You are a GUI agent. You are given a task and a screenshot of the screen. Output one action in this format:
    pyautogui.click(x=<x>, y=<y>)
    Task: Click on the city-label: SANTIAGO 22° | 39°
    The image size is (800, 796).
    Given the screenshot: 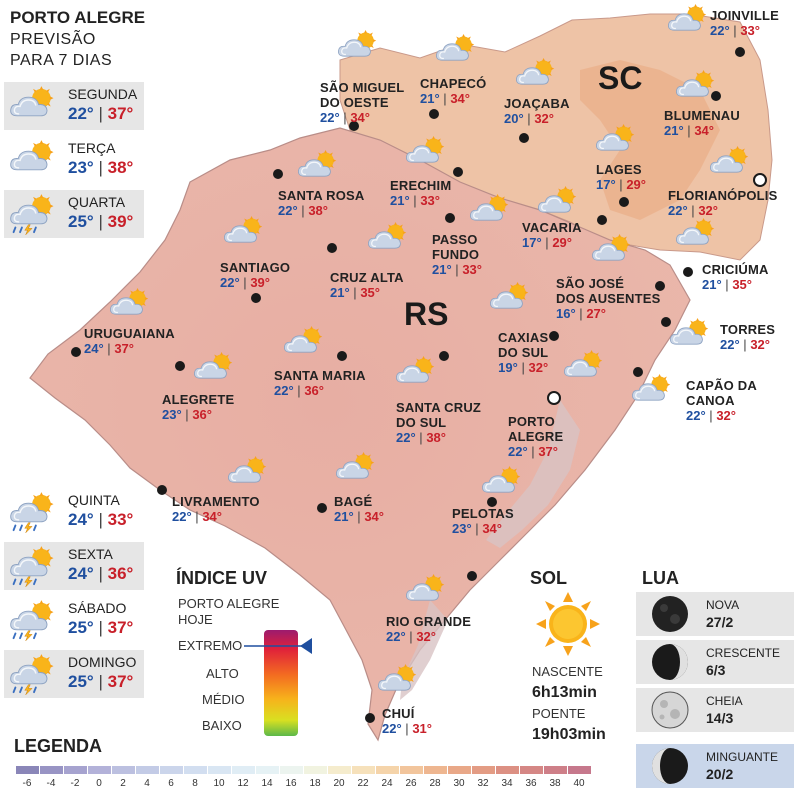 What is the action you would take?
    pyautogui.click(x=255, y=275)
    